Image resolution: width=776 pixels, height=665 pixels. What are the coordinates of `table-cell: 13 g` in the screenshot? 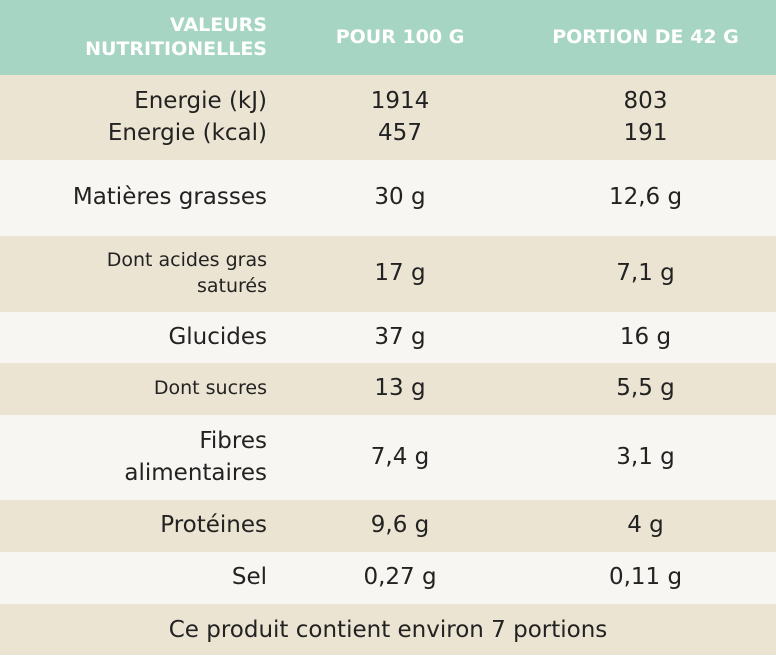 It's located at (400, 388).